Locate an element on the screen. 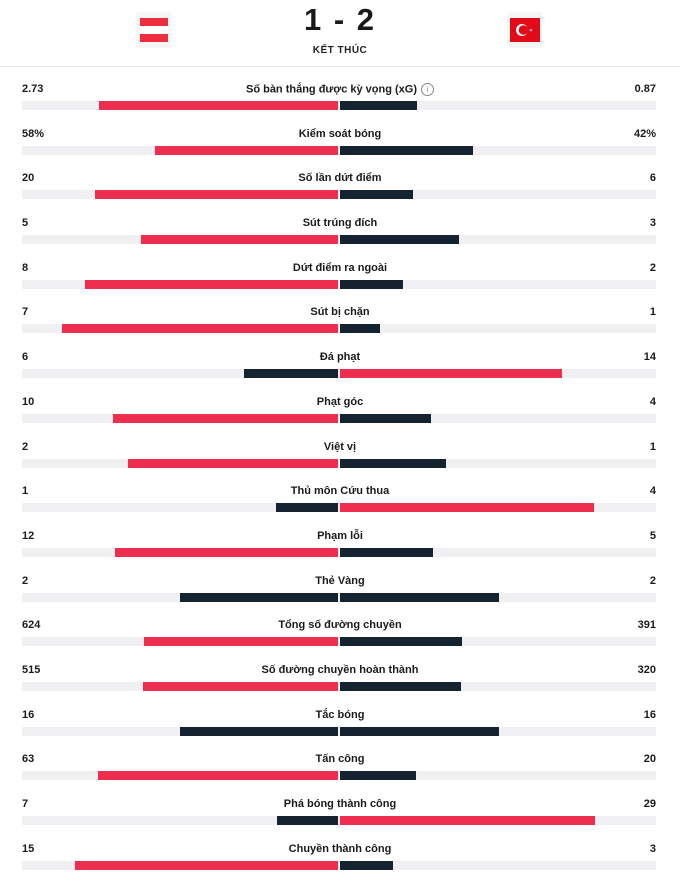 This screenshot has width=680, height=886. stat-label-text: Tổng số đường chuyền is located at coordinates (340, 625).